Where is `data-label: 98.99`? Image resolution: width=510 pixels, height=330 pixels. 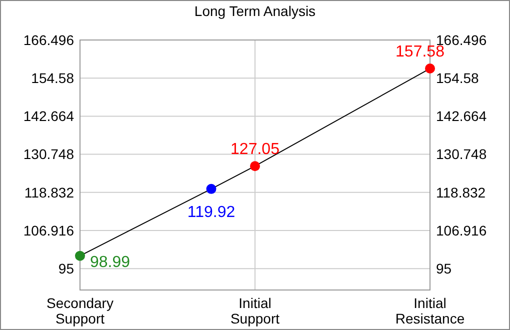 data-label: 98.99 is located at coordinates (110, 262).